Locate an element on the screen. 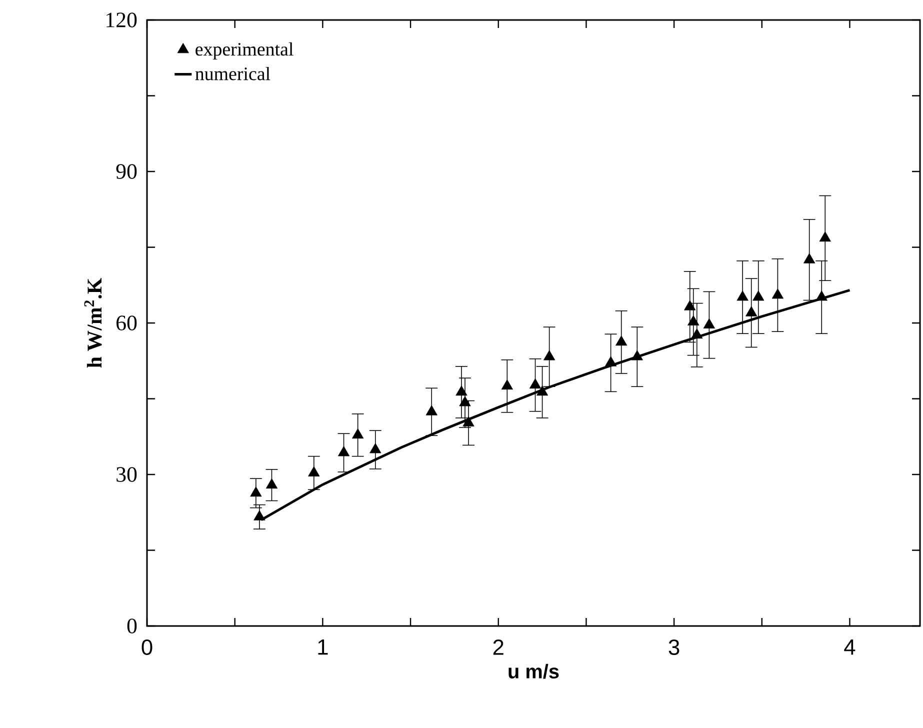 The image size is (923, 728). x-axis-title: u m/s is located at coordinates (533, 671).